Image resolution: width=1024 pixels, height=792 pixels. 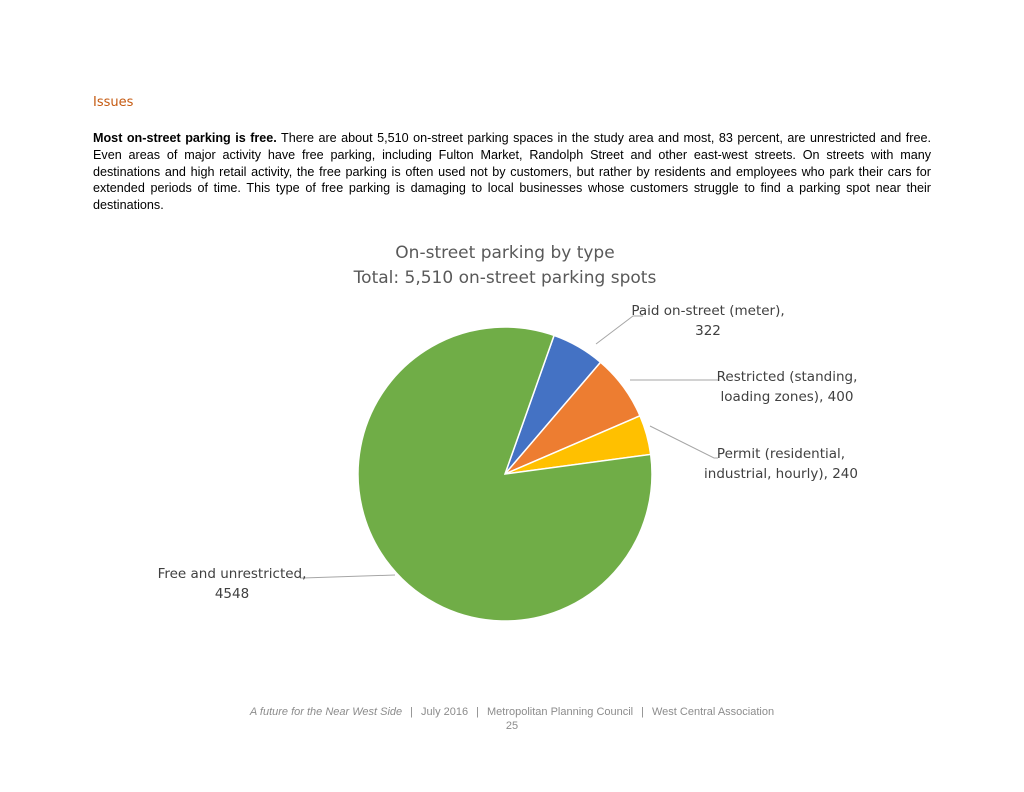 What do you see at coordinates (504, 253) in the screenshot?
I see `chart-title: On-street parking by type` at bounding box center [504, 253].